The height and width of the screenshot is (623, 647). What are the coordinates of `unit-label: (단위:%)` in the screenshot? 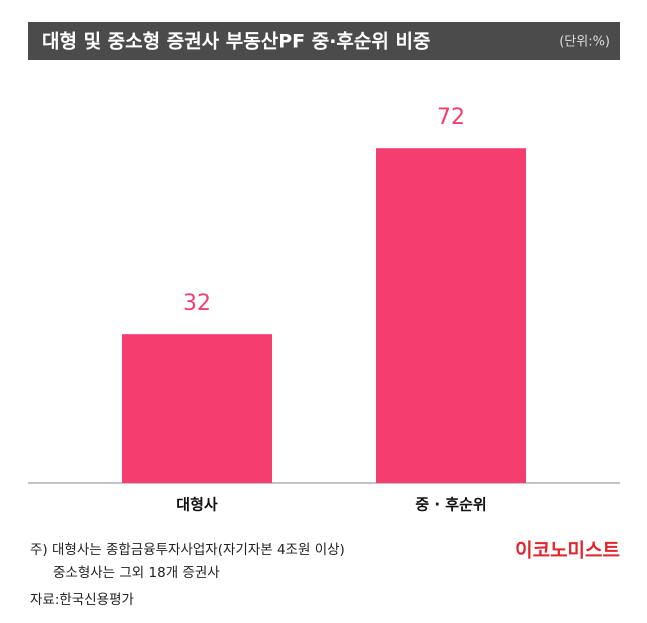 It's located at (584, 42).